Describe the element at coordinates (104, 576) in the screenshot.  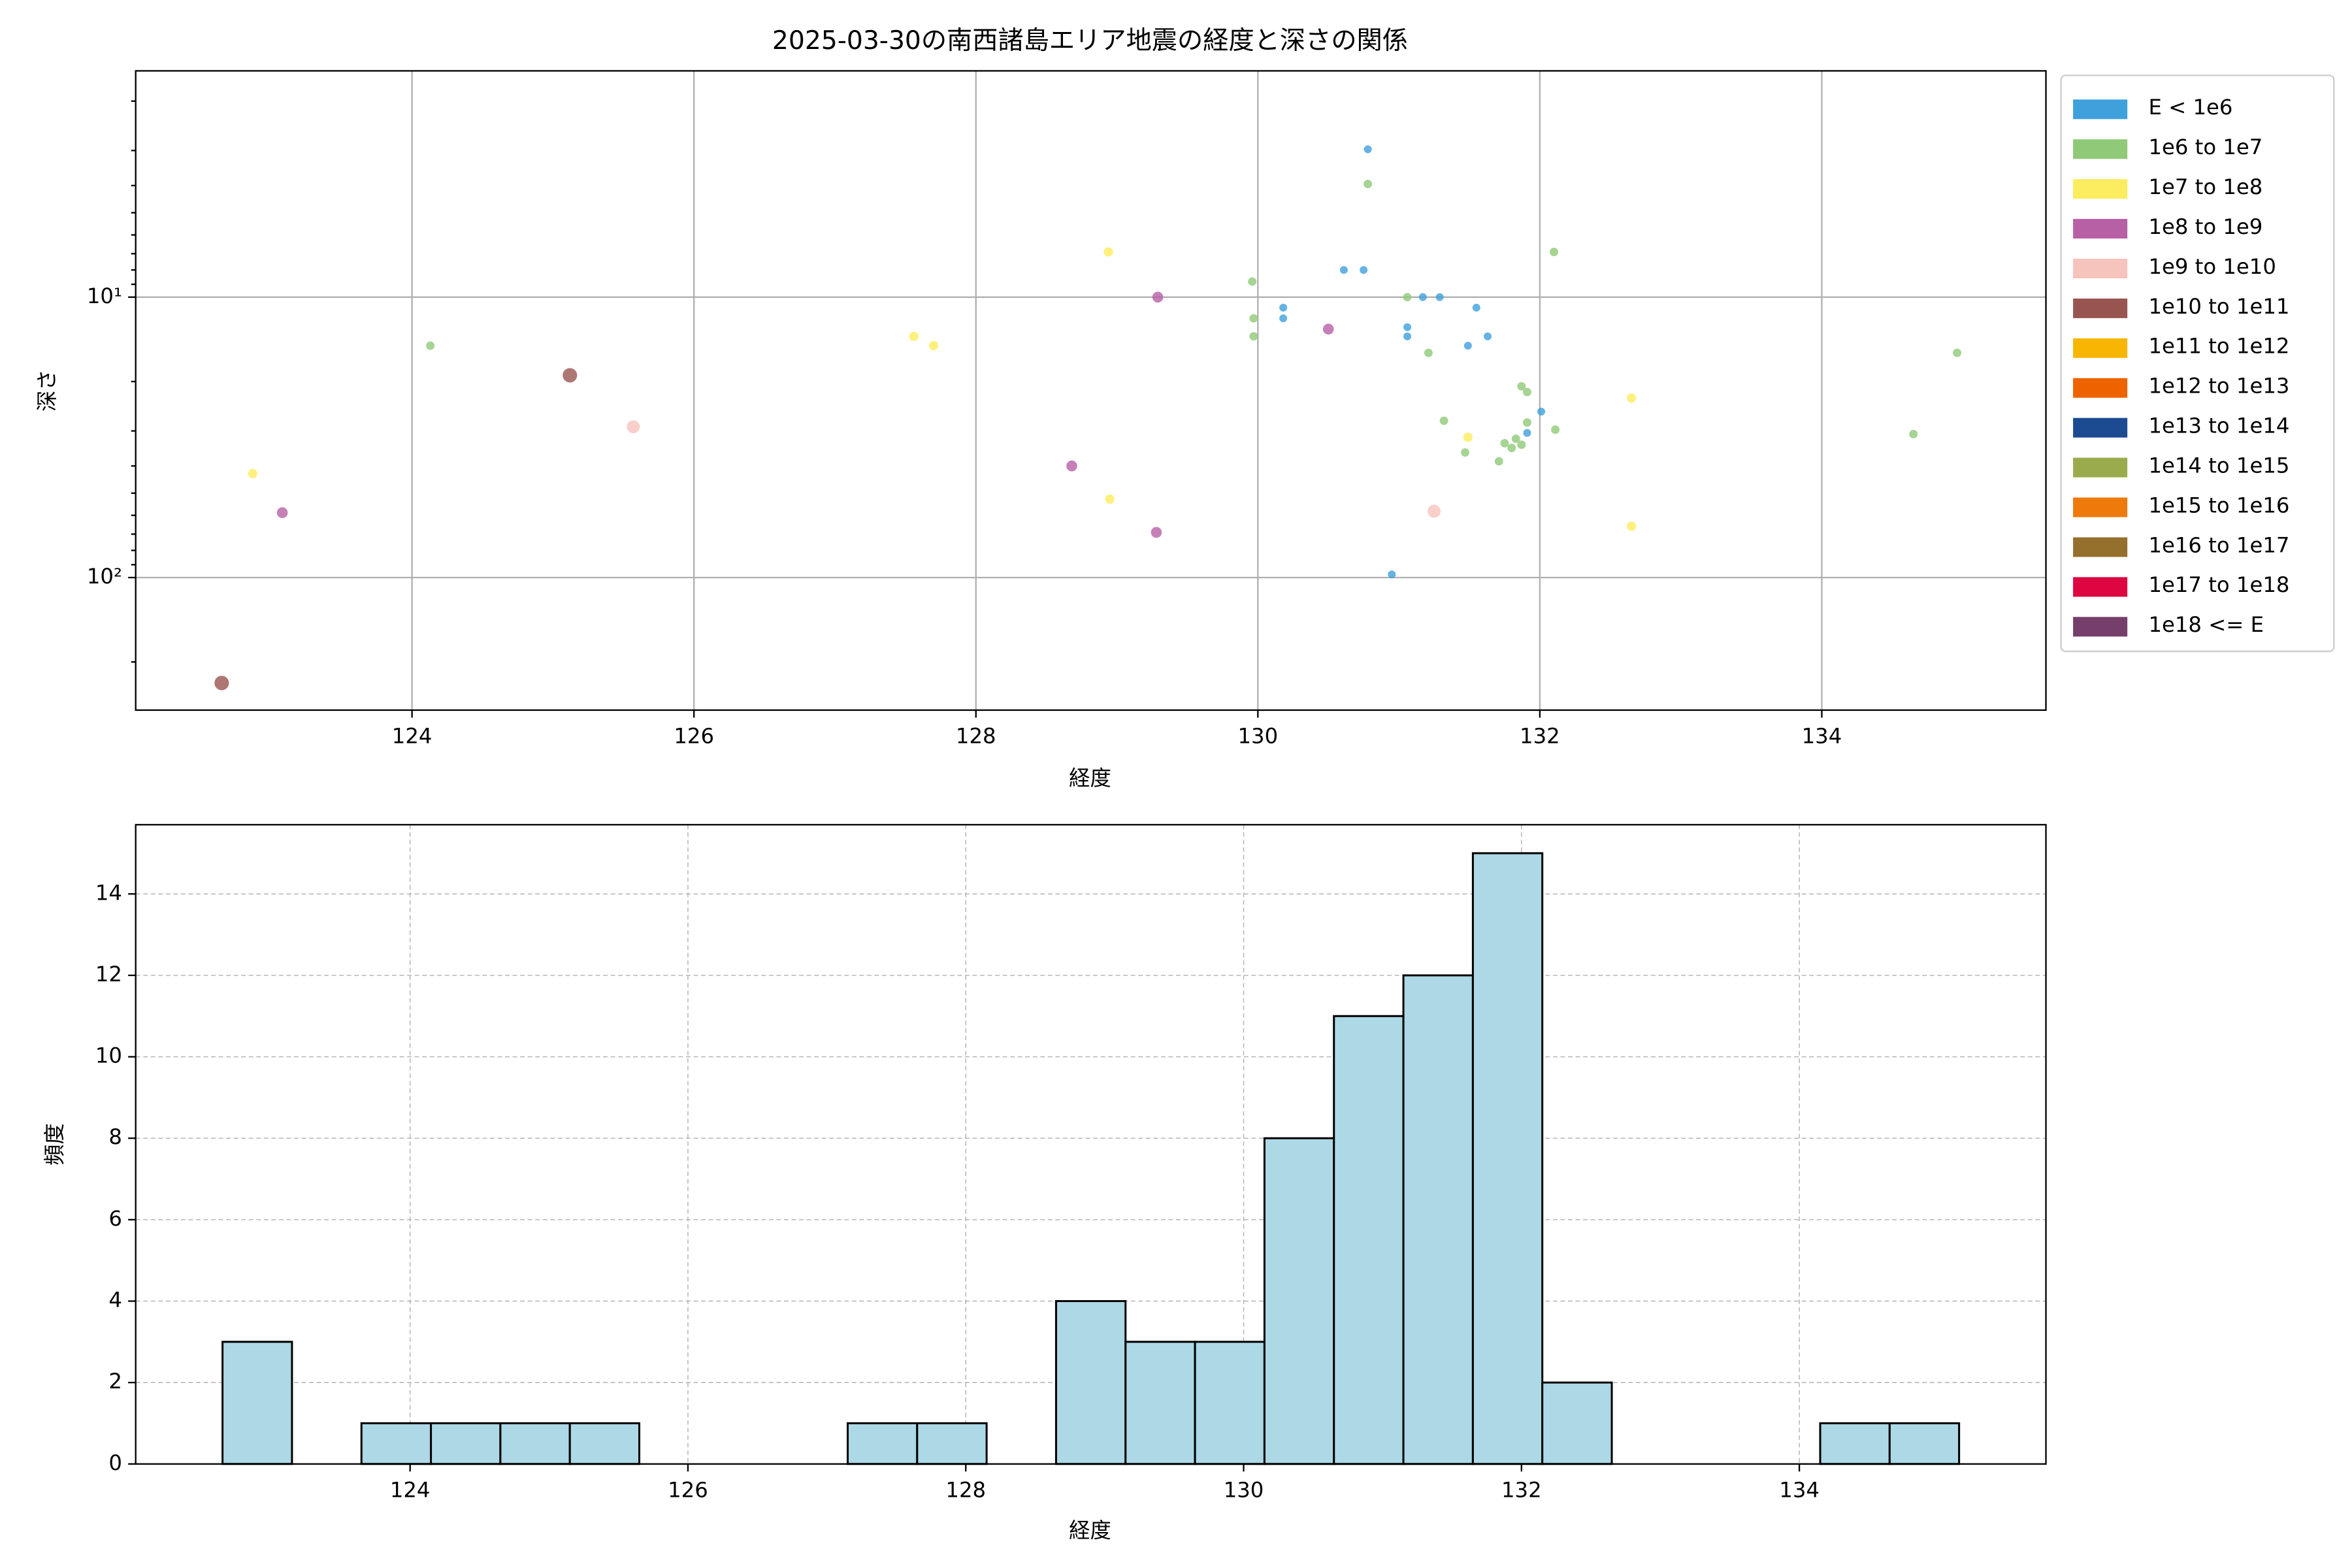
I see `y-tick-label: 10²` at that location.